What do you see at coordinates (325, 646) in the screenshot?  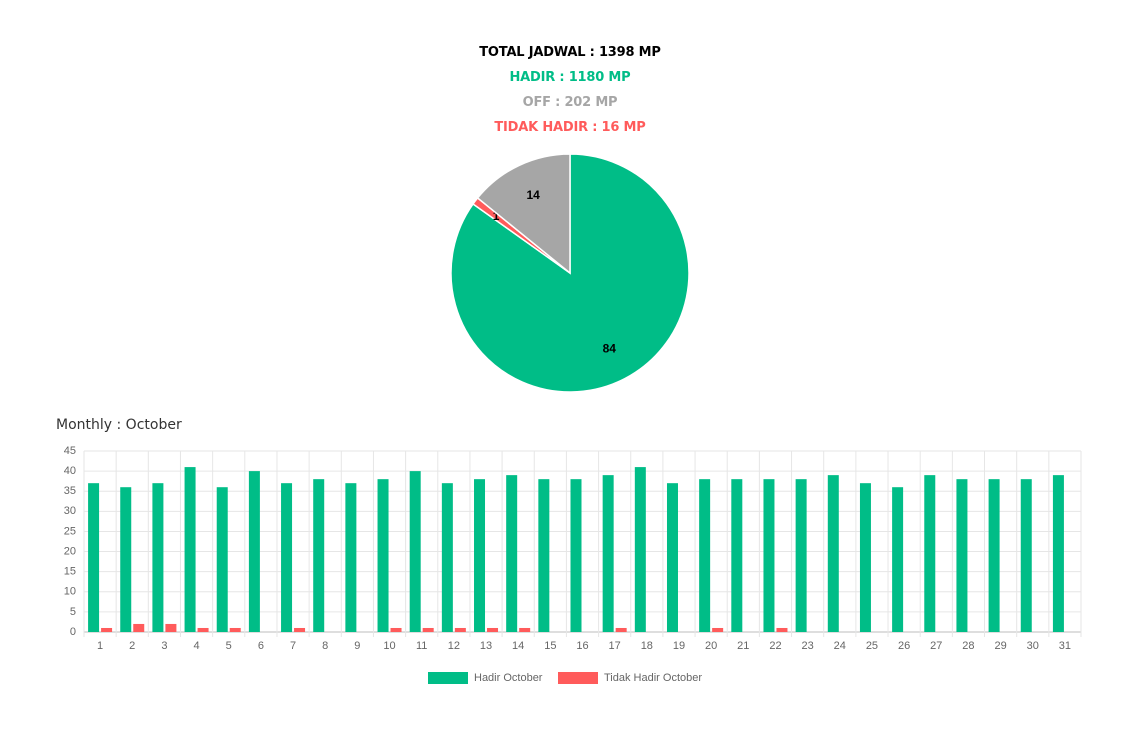 I see `x-tick-label: 8` at bounding box center [325, 646].